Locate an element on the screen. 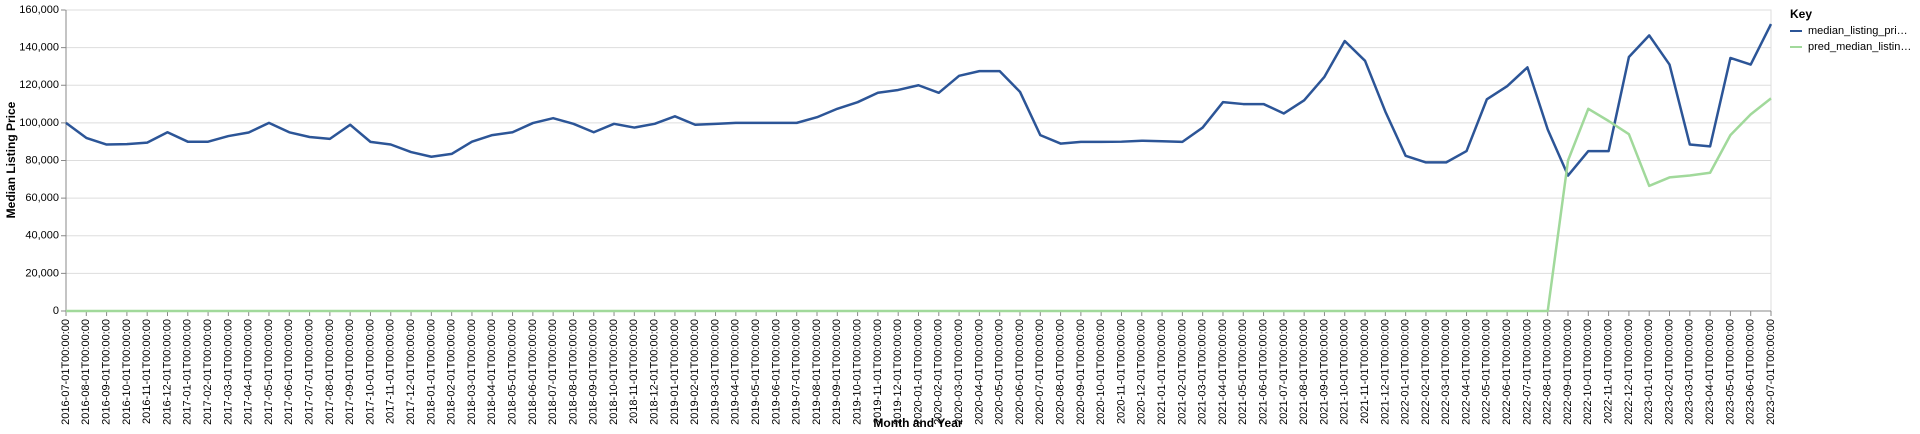 The width and height of the screenshot is (1920, 434). x-tick-label: 2016-12-01T00:00:00 is located at coordinates (167, 372).